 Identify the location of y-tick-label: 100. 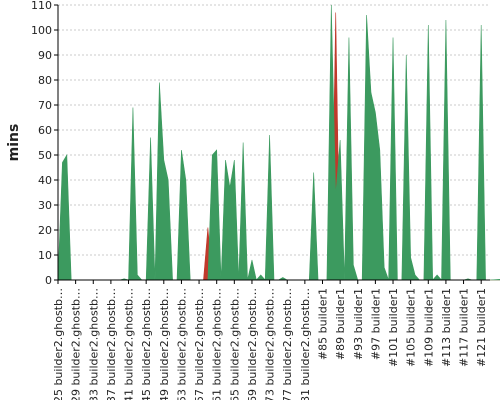
(41, 30).